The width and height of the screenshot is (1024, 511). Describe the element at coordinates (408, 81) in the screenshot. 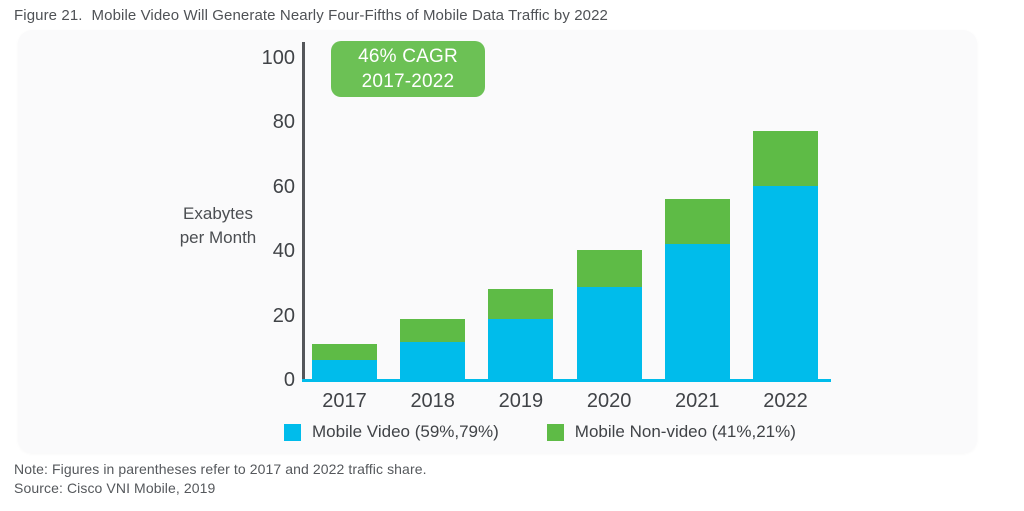

I see `cagr-badge-line2: 2017-2022` at that location.